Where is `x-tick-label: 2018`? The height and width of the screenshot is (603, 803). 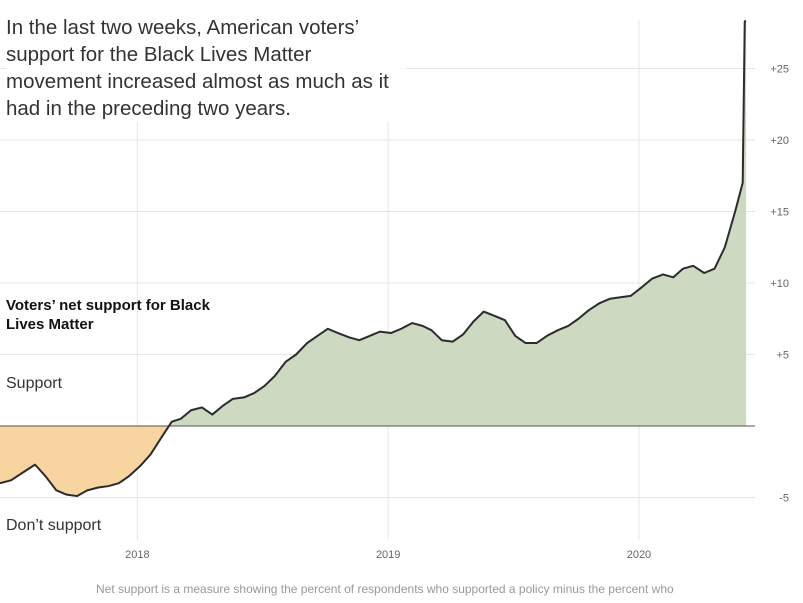 x-tick-label: 2018 is located at coordinates (137, 555).